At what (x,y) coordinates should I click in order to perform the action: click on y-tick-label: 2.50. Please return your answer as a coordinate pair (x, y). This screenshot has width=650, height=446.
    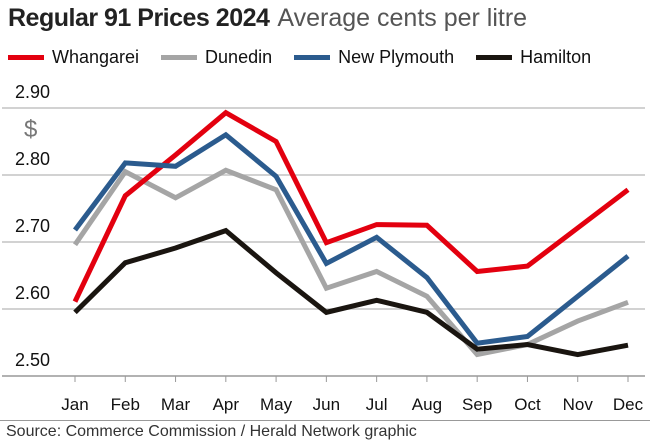
    Looking at the image, I should click on (32, 360).